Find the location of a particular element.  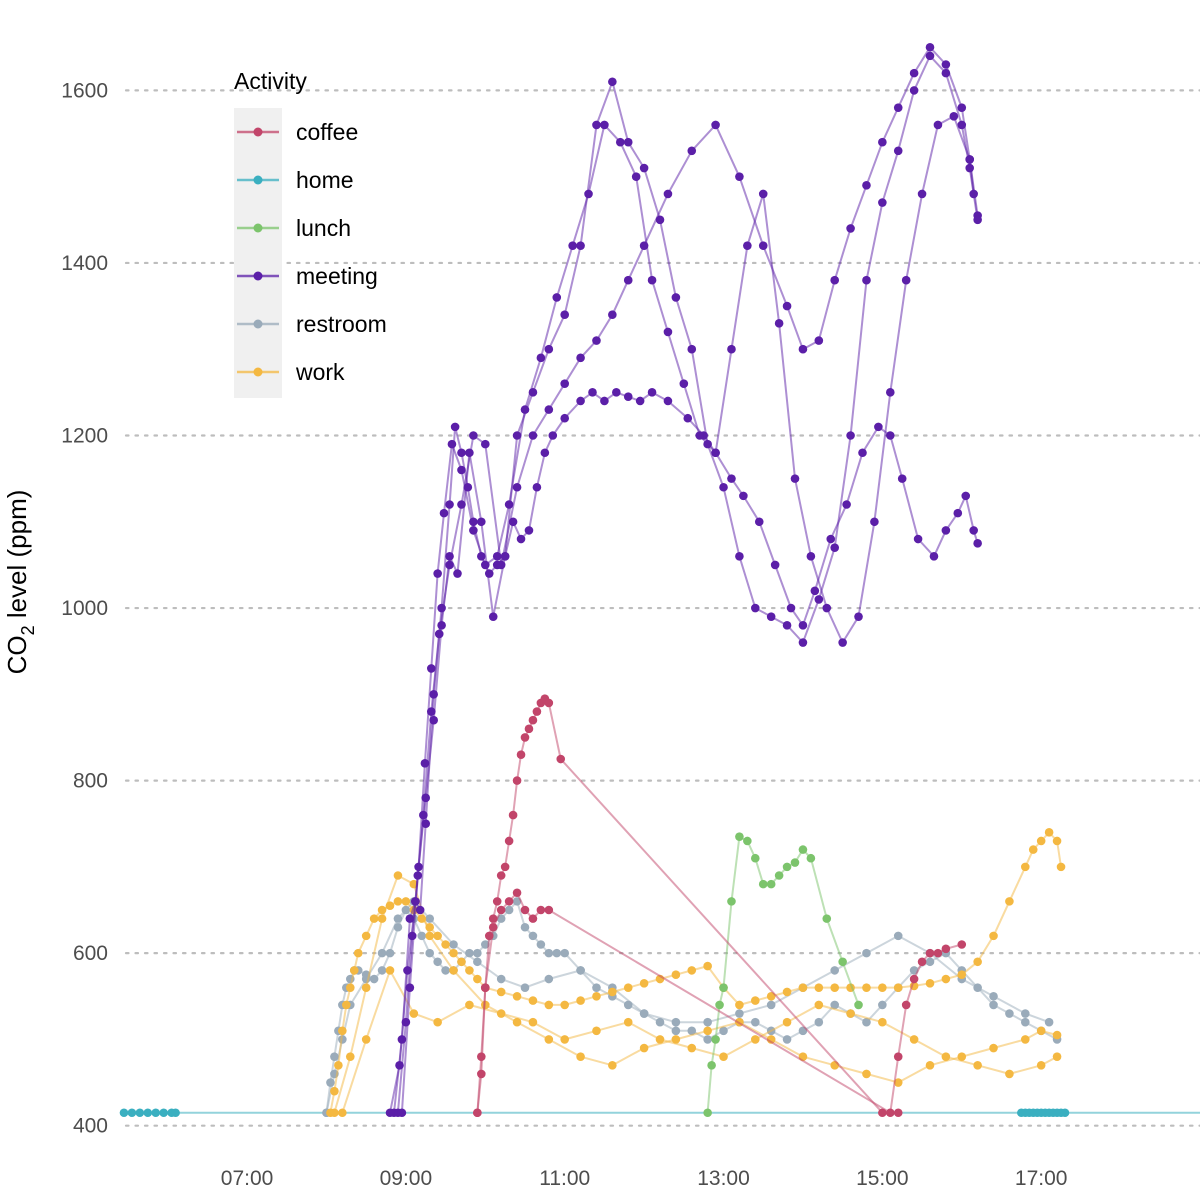

y-tick-label-400: 400 is located at coordinates (90, 1126).